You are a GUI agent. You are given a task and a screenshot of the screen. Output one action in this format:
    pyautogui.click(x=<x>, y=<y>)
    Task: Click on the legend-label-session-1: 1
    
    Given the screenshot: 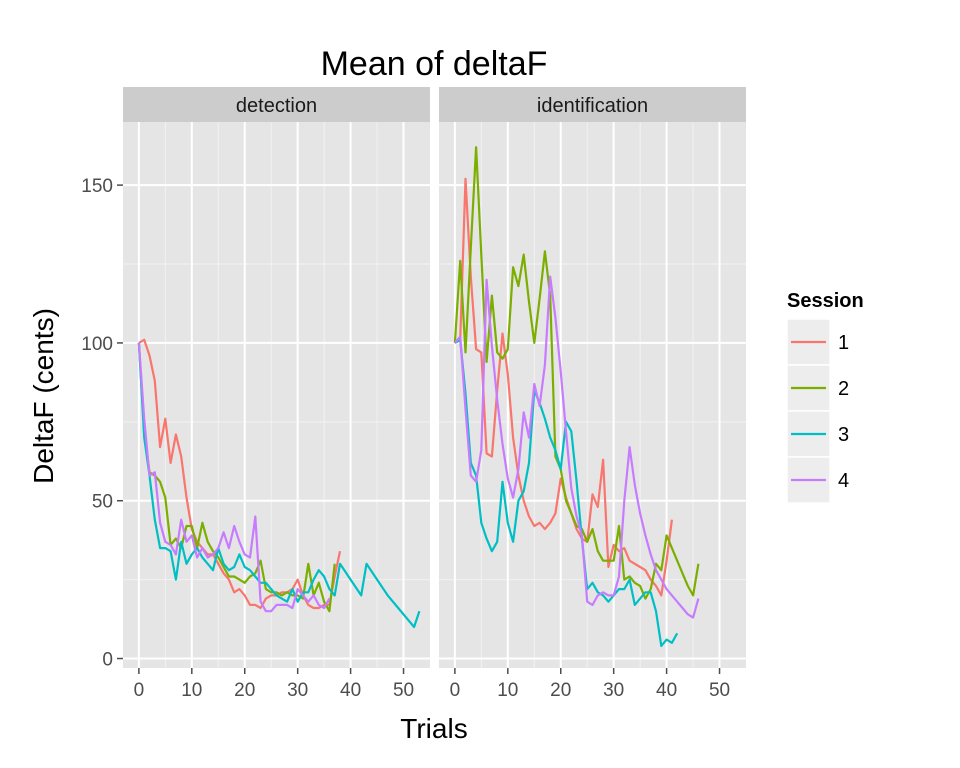 What is the action you would take?
    pyautogui.click(x=843, y=343)
    